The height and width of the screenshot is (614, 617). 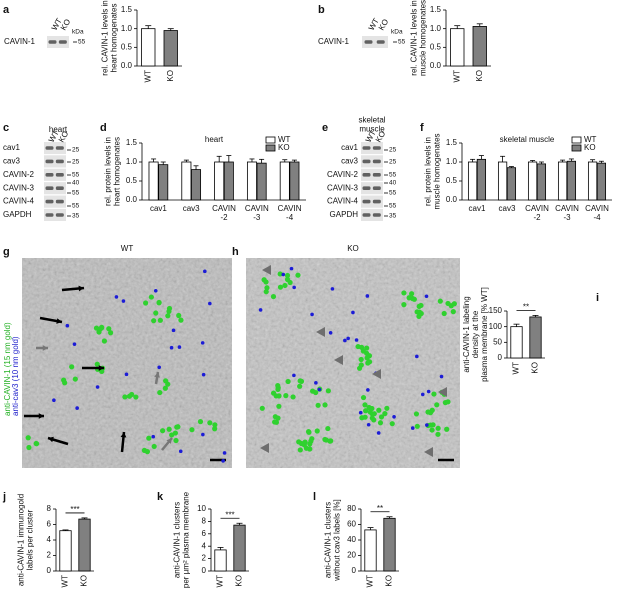 What do you see at coordinates (325, 128) in the screenshot?
I see `panel-letter: e` at bounding box center [325, 128].